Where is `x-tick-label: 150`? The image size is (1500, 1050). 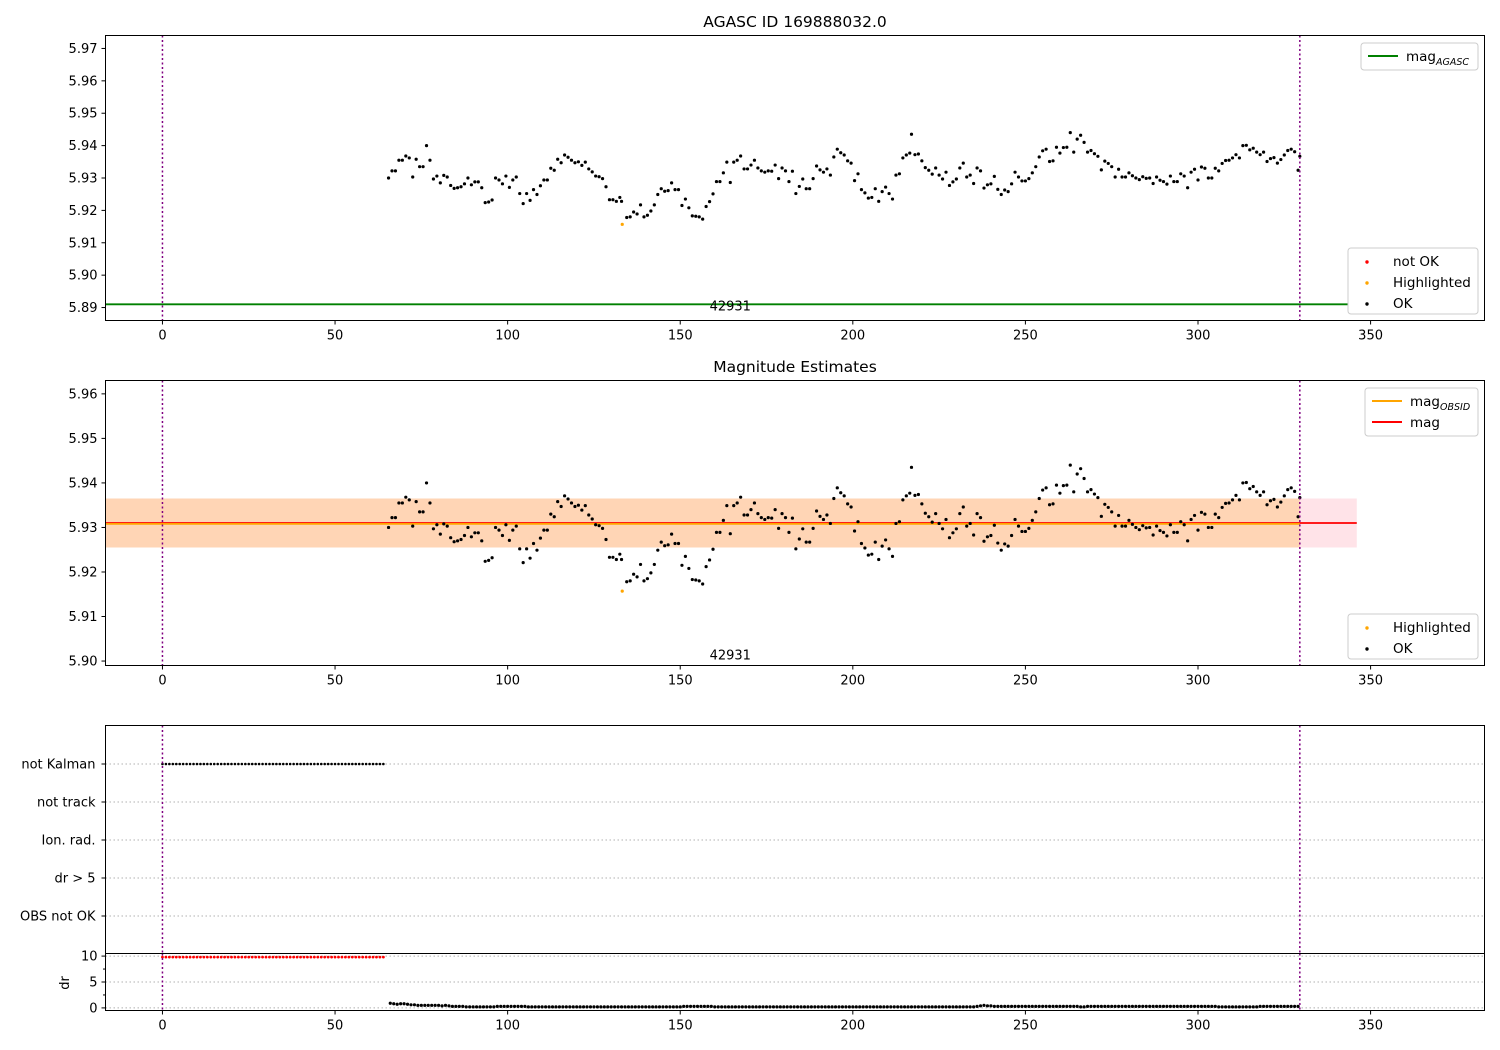 x-tick-label: 150 is located at coordinates (680, 1026).